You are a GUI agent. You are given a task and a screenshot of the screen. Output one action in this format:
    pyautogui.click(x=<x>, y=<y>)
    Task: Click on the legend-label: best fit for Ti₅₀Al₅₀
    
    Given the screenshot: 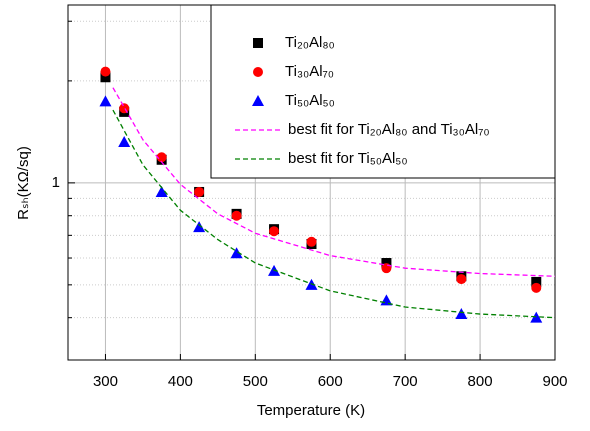 What is the action you would take?
    pyautogui.click(x=348, y=158)
    